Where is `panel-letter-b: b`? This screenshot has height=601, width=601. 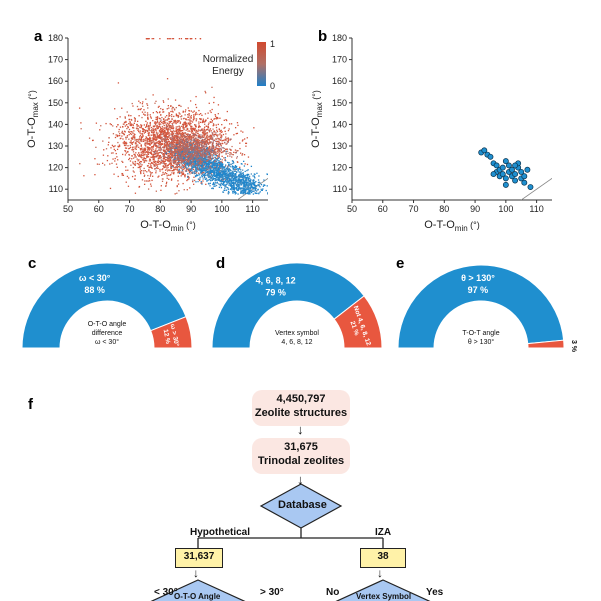 panel-letter-b: b is located at coordinates (323, 36).